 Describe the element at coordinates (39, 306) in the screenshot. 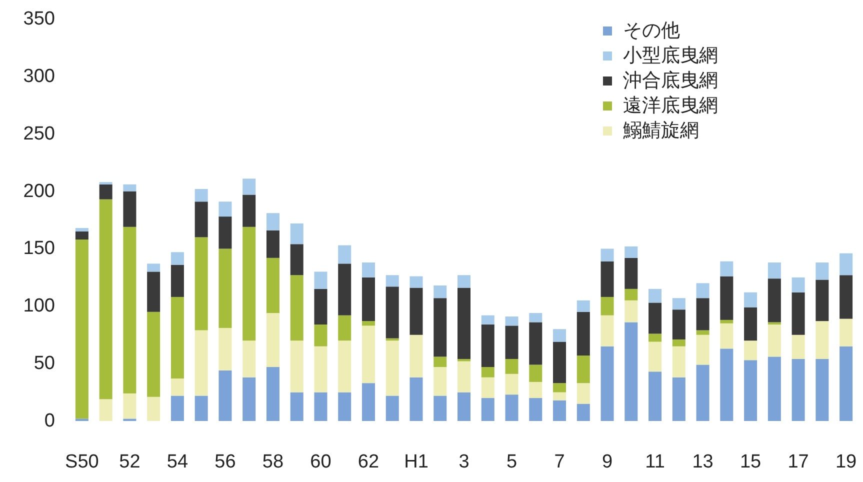

I see `y-tick-label: 100` at that location.